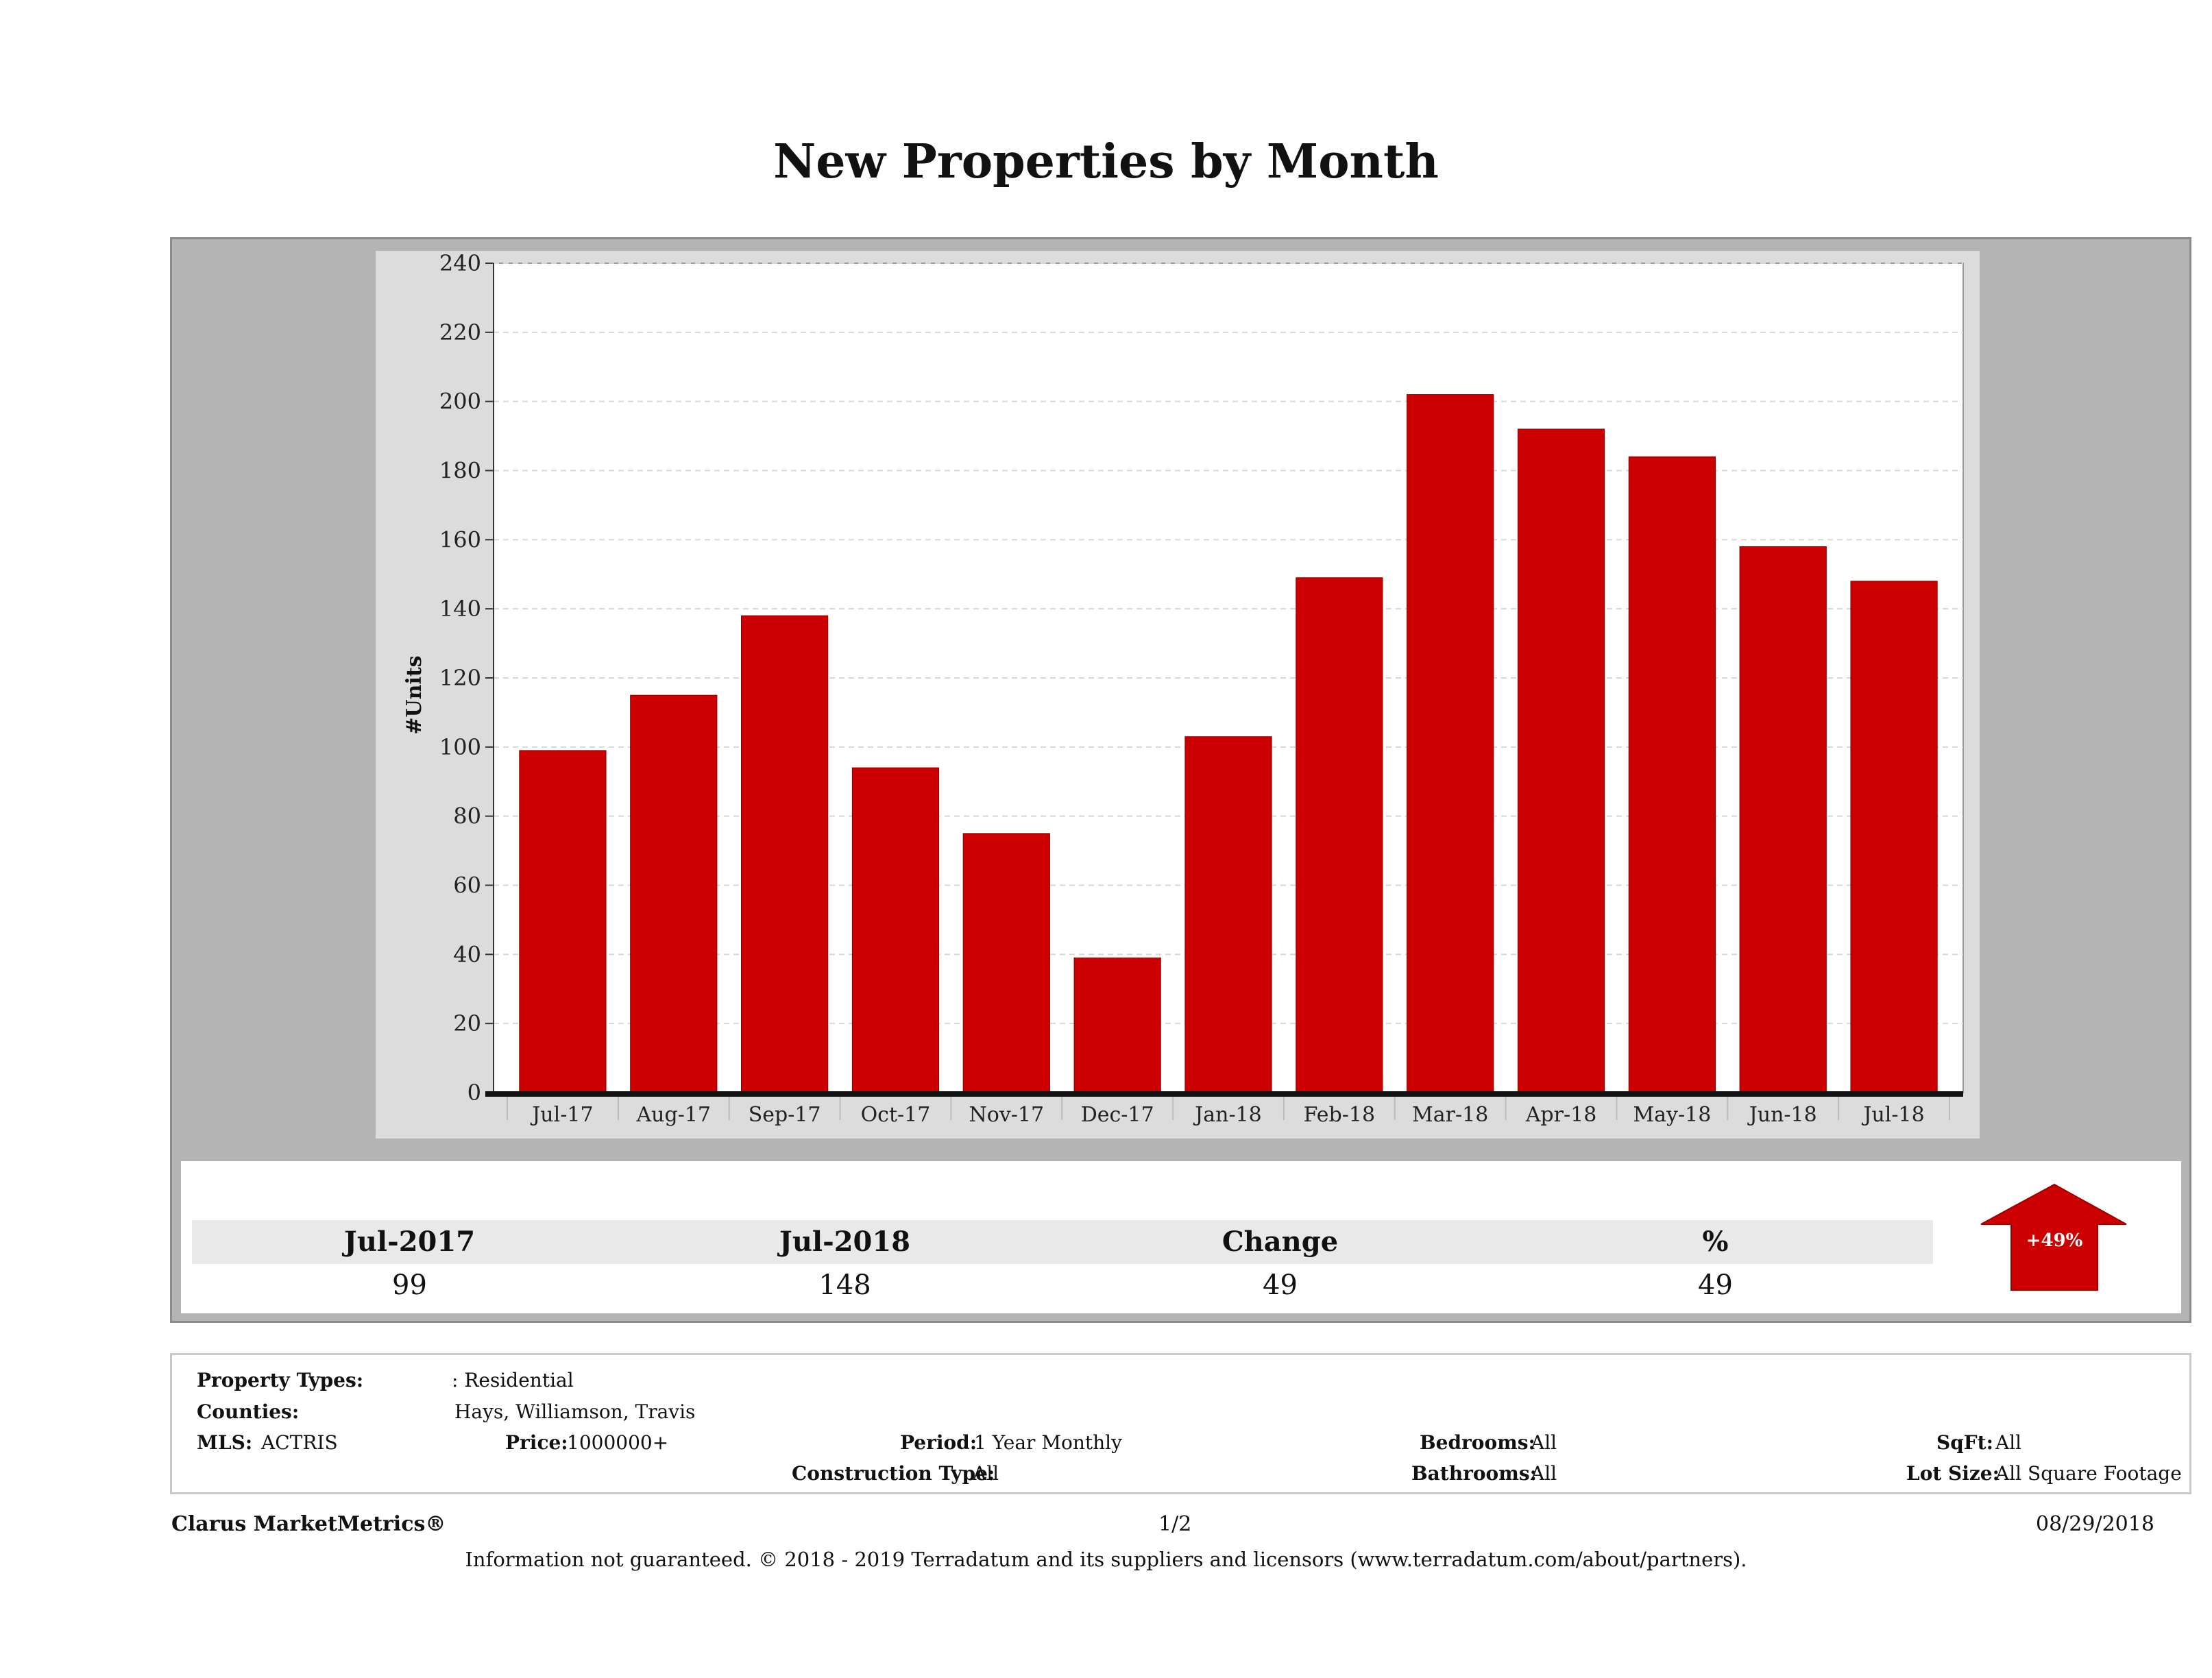 The width and height of the screenshot is (2212, 1678). Describe the element at coordinates (460, 332) in the screenshot. I see `y-tick-label: 220` at that location.